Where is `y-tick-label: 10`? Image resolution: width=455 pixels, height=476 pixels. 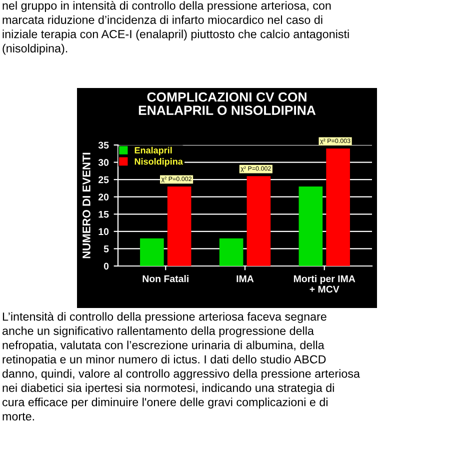 y-tick-label: 10 is located at coordinates (103, 232).